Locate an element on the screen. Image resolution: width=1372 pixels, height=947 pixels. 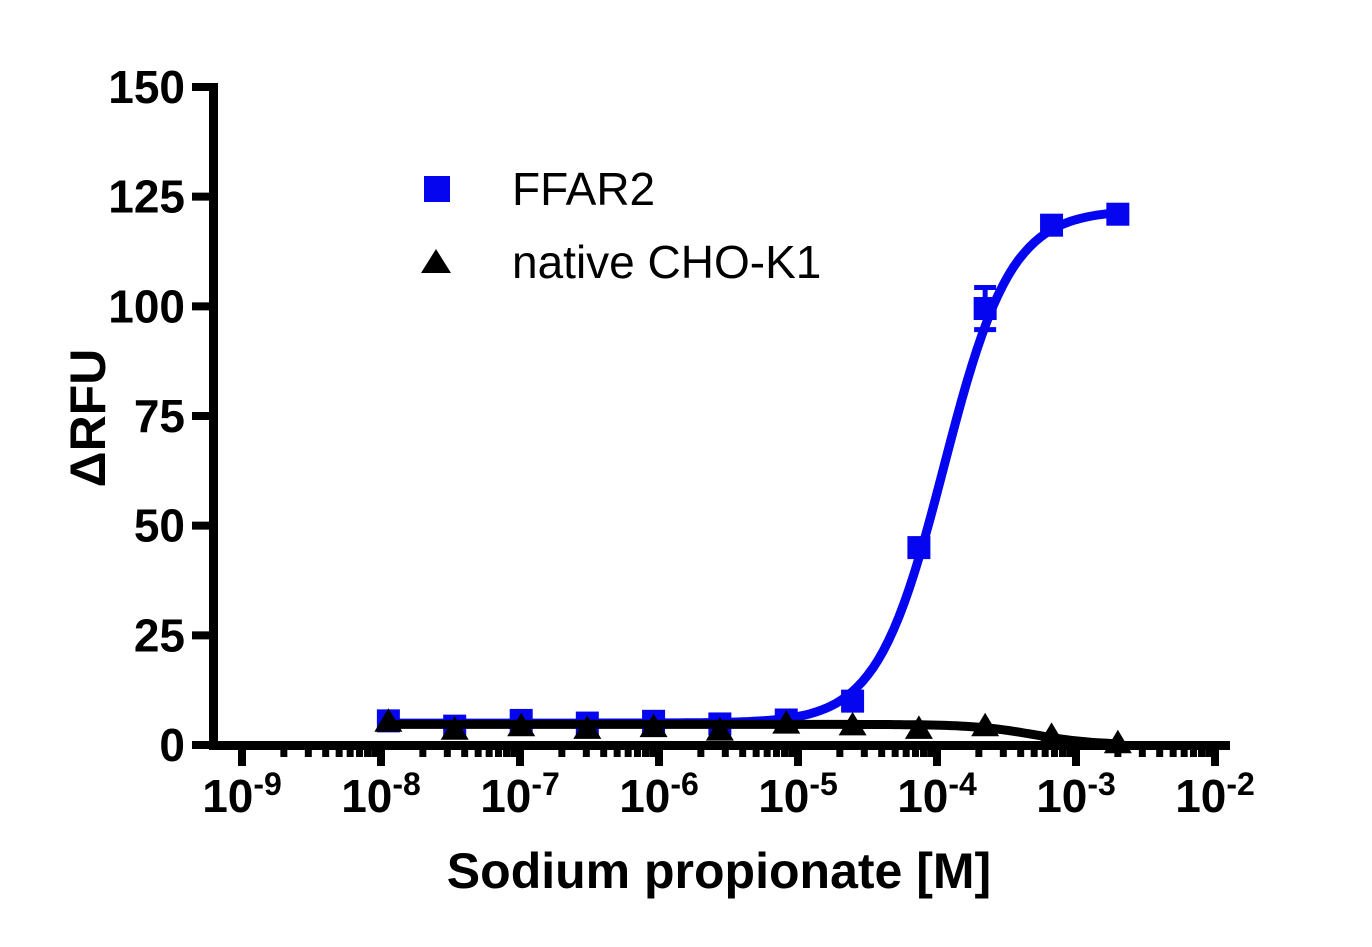
legend-label-ffar2: FFAR2 is located at coordinates (583, 189).